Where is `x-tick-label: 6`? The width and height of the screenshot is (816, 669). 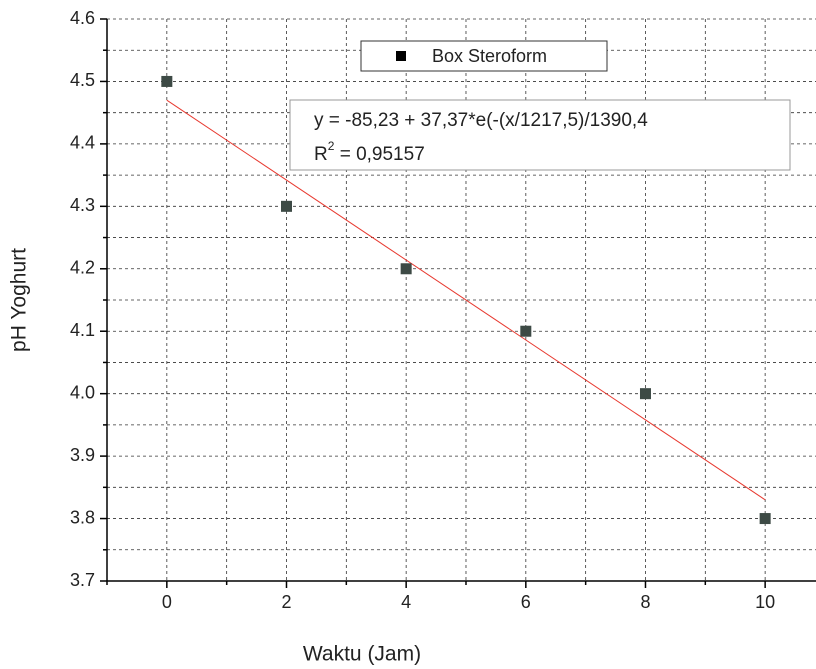 x-tick-label: 6 is located at coordinates (526, 602).